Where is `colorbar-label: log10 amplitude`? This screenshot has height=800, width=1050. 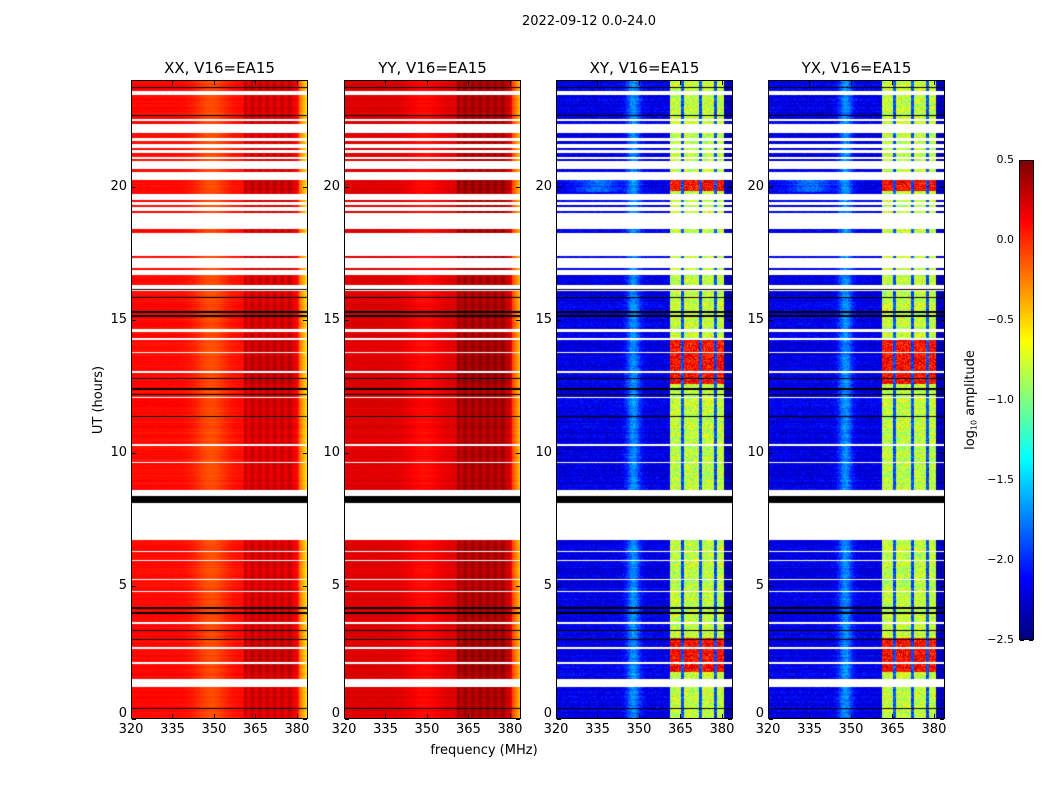 colorbar-label: log10 amplitude is located at coordinates (972, 400).